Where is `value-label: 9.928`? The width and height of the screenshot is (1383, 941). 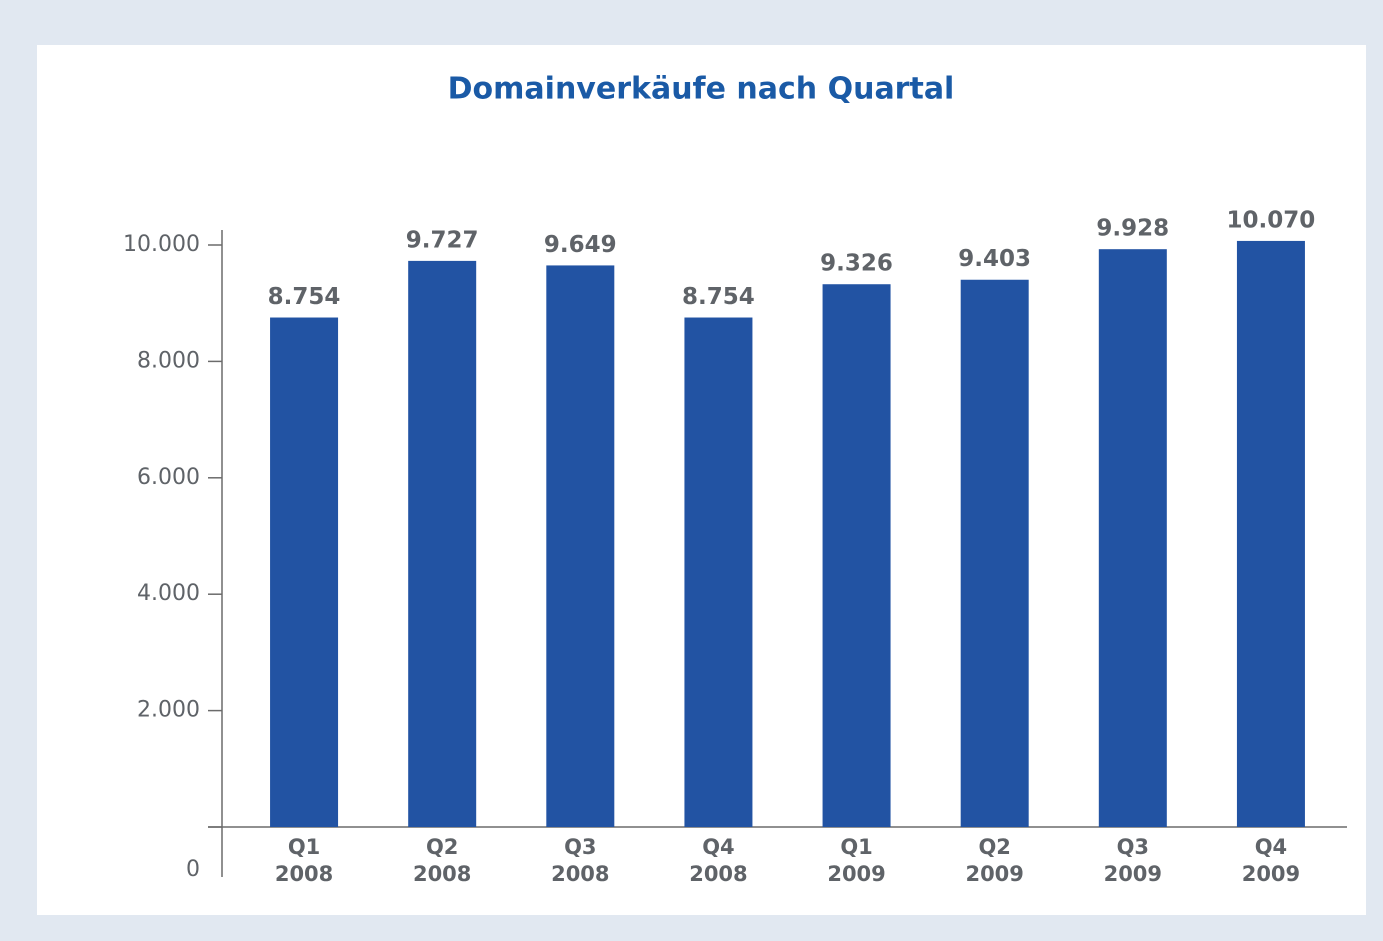 value-label: 9.928 is located at coordinates (1132, 229).